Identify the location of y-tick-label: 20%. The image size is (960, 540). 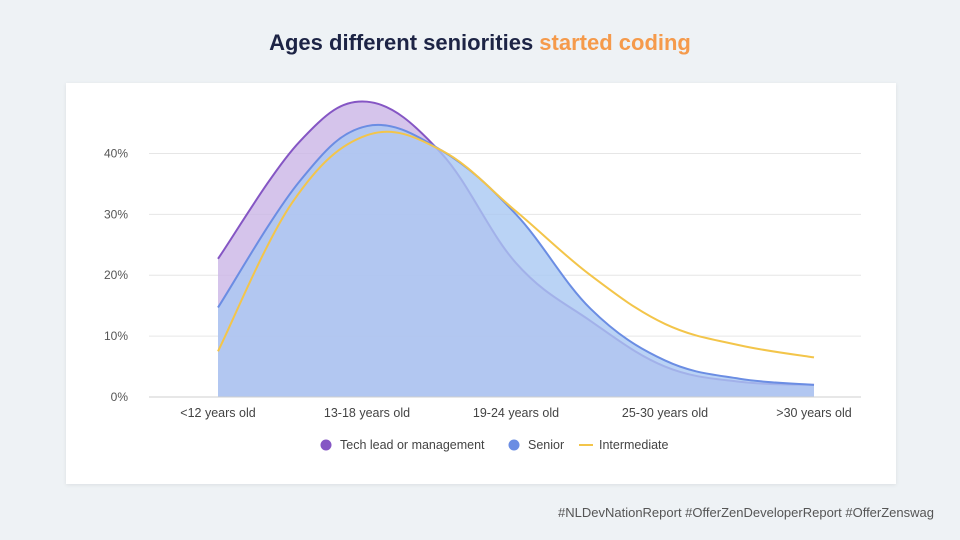
(116, 275).